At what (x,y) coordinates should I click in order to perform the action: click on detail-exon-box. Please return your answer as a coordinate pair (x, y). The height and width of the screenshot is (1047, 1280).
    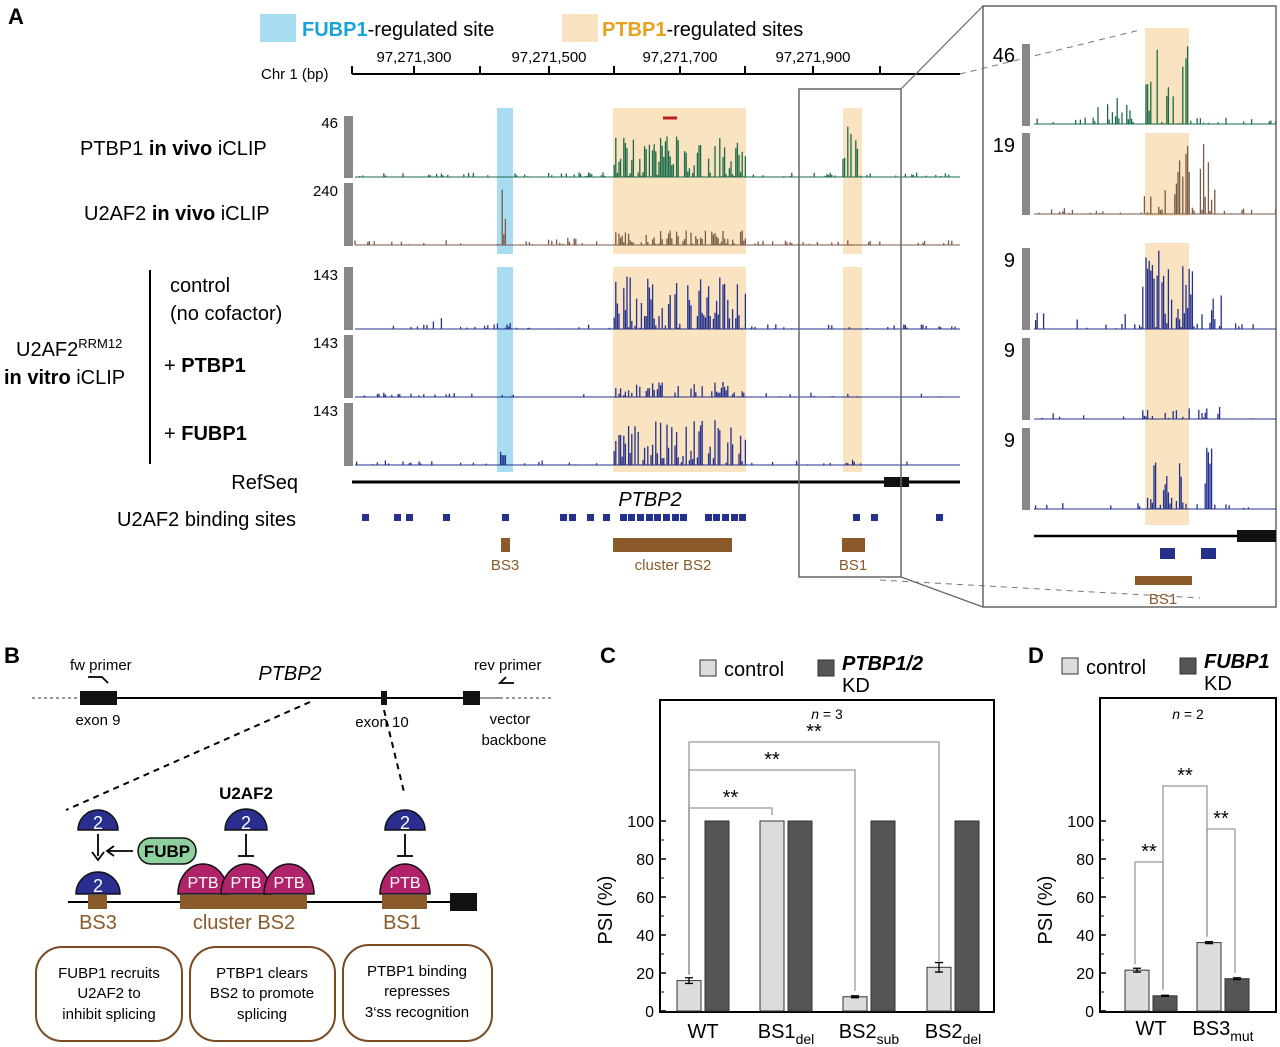
    Looking at the image, I should click on (463, 902).